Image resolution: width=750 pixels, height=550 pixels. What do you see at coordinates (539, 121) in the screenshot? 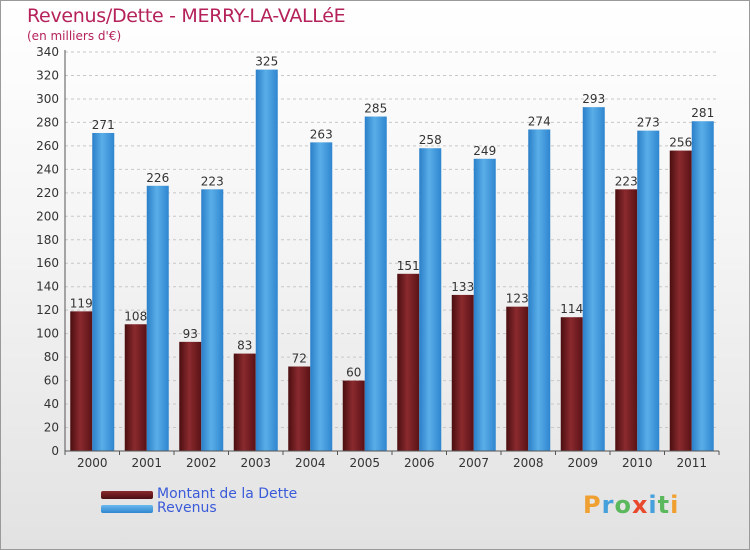
I see `data-label: 274` at bounding box center [539, 121].